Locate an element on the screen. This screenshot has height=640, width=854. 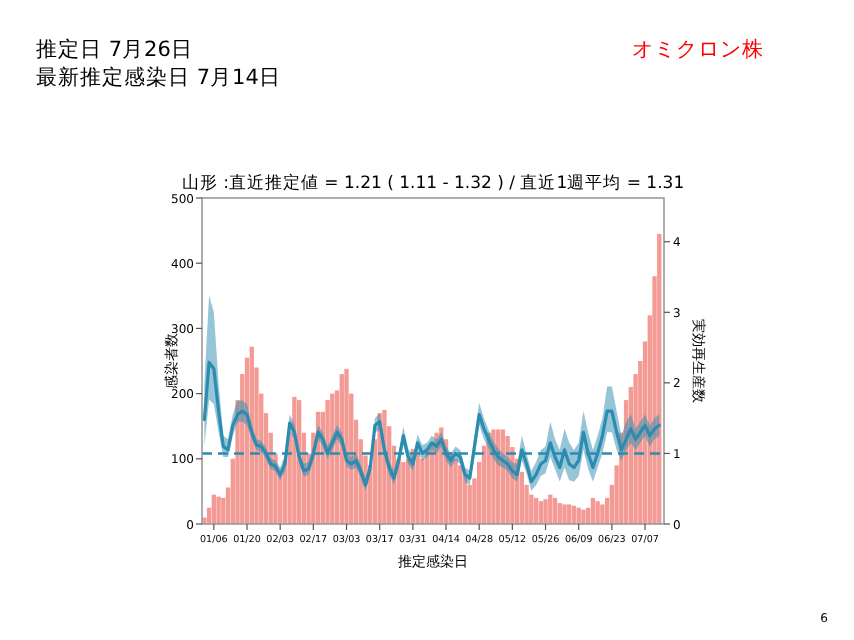
chart-subtitle: 推定日 7月26日 is located at coordinates (114, 49).